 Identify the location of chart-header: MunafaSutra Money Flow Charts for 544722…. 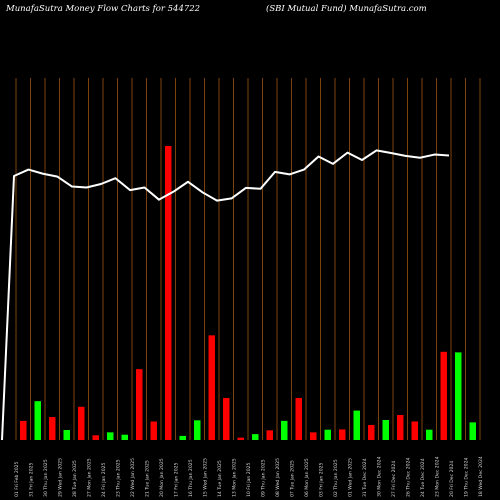
(250, 11).